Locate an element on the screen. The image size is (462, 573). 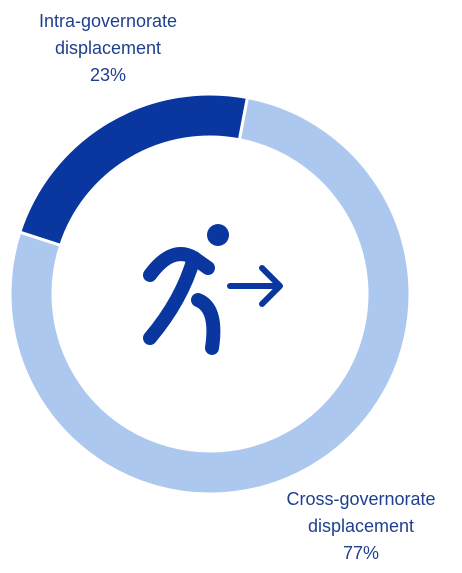
slice-label-intra-line2: displacement is located at coordinates (108, 48).